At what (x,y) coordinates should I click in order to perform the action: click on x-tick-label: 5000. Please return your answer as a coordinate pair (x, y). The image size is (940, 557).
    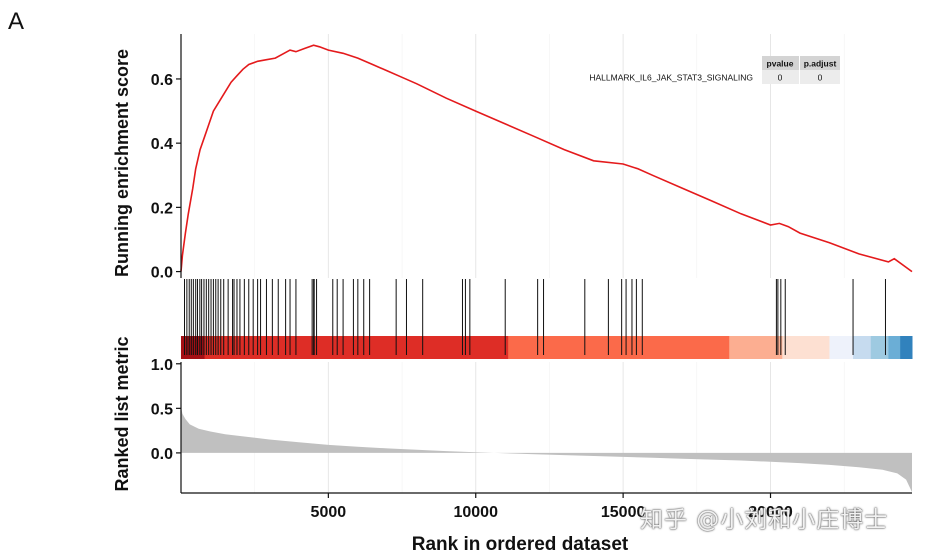
    Looking at the image, I should click on (329, 512).